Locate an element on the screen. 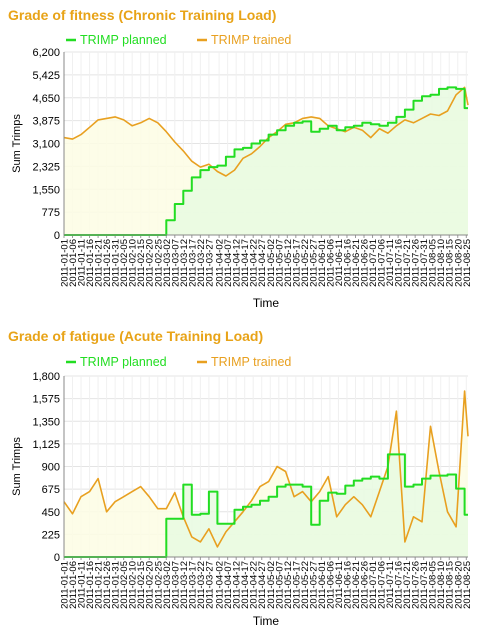 The width and height of the screenshot is (492, 636). x-tick-label: 2011-08-10 is located at coordinates (441, 585).